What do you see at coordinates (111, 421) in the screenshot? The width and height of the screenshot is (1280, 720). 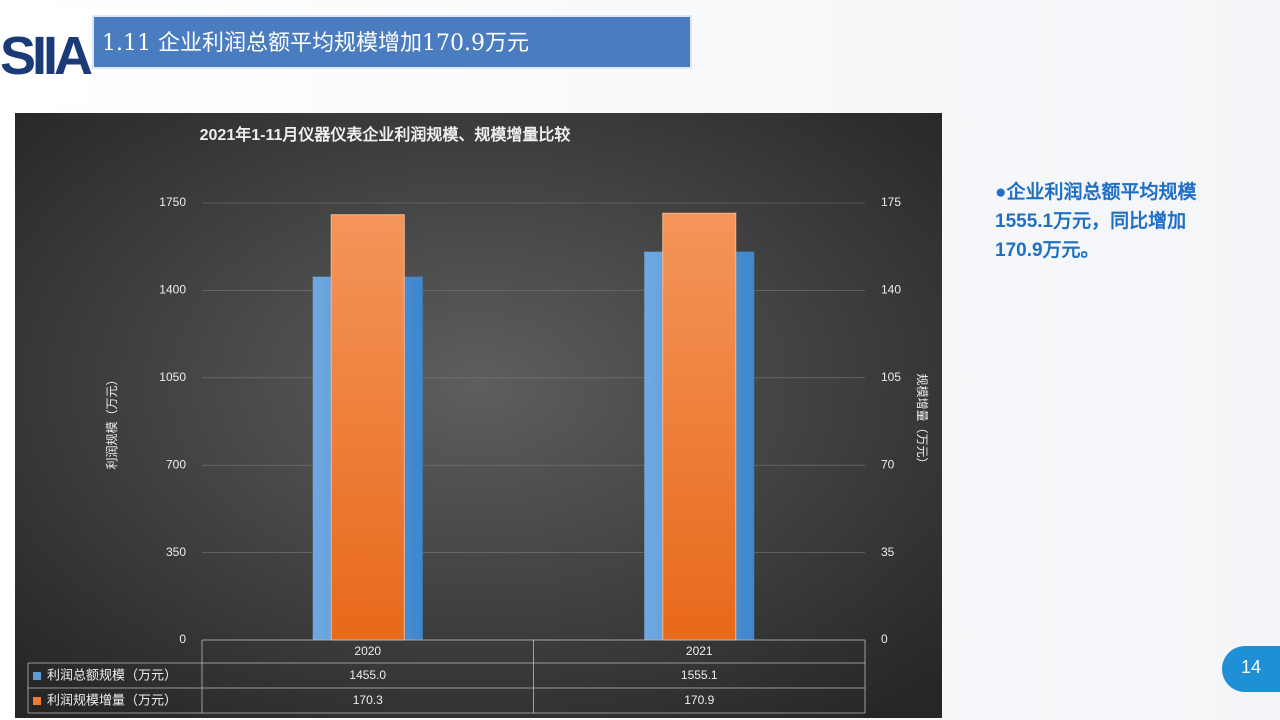 I see `y-axis-label: 利润规模（万元）` at bounding box center [111, 421].